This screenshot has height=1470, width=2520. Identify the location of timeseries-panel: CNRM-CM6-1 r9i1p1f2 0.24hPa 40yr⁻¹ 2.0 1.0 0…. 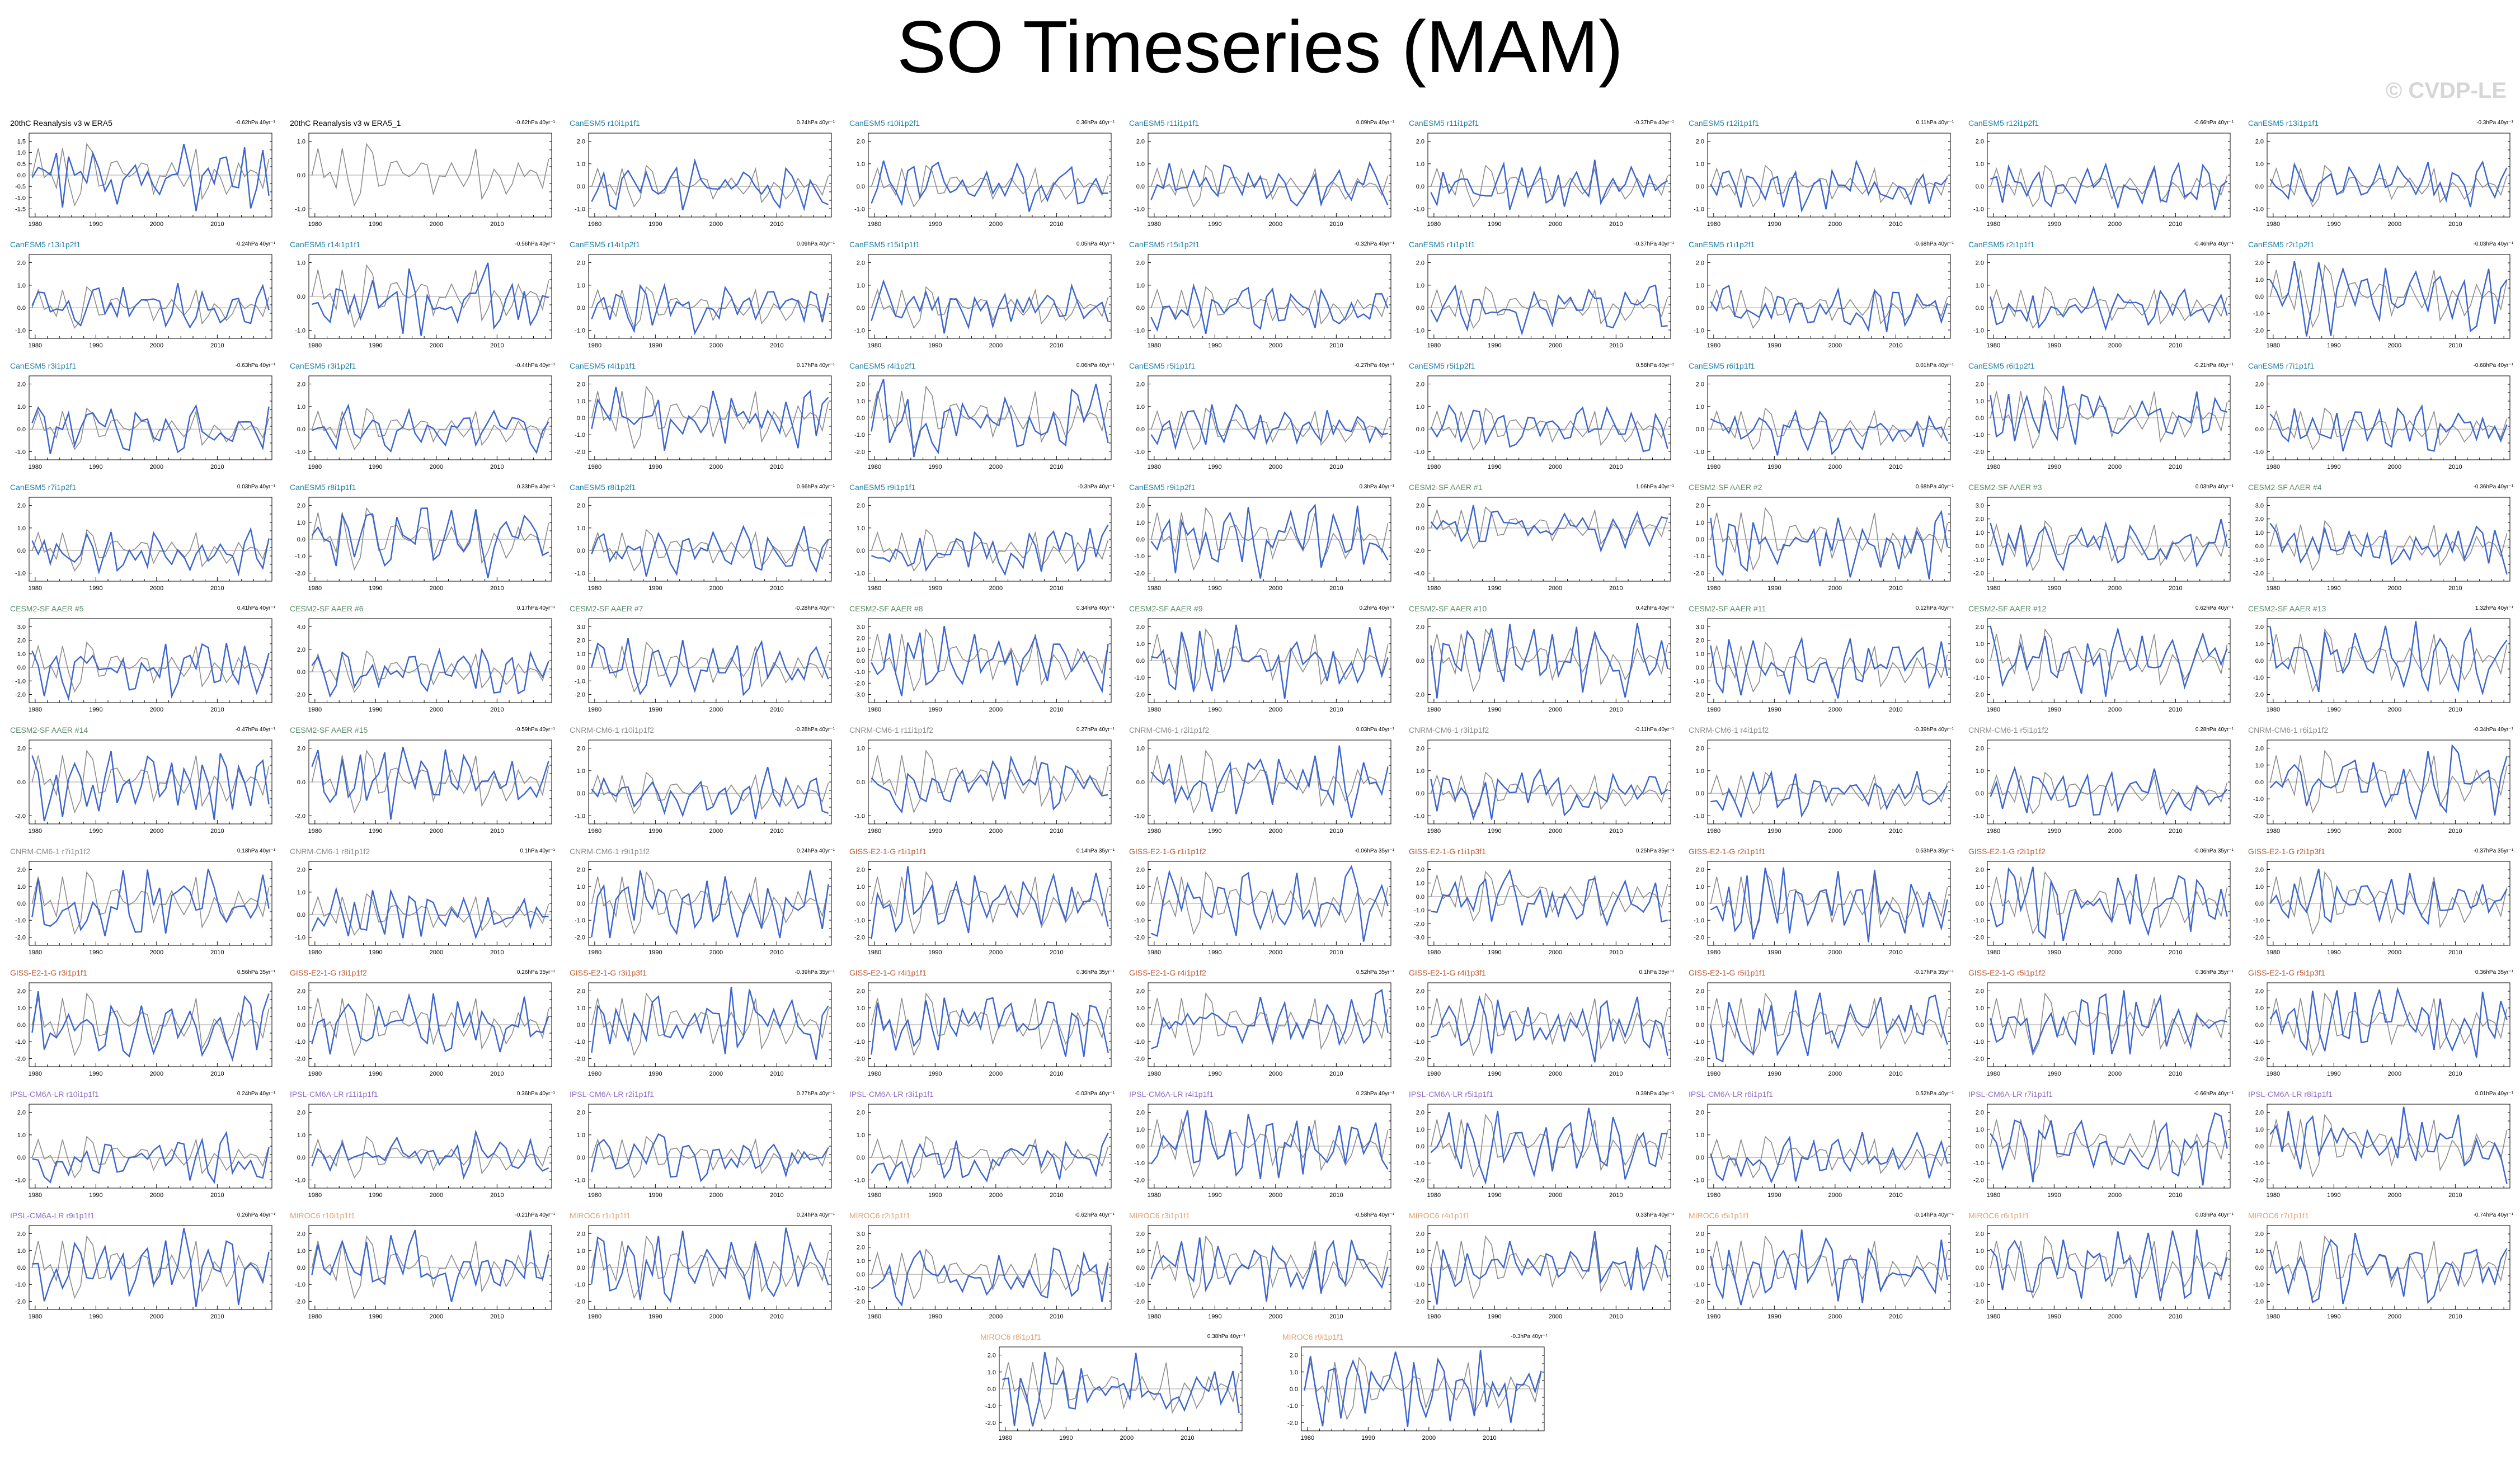
(705, 908).